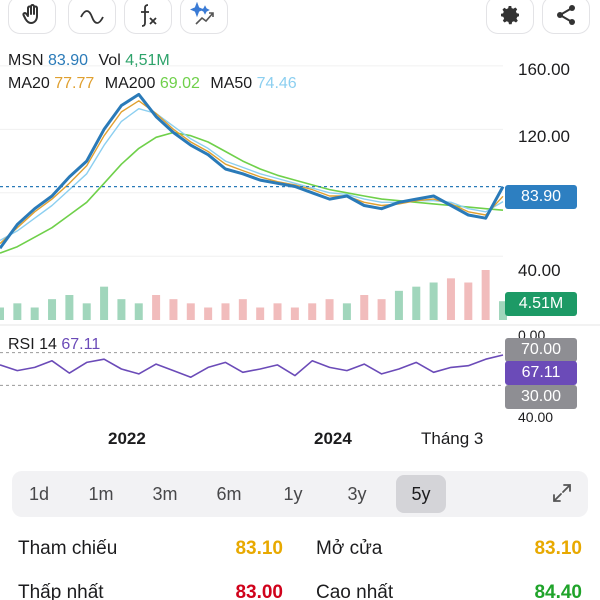 This screenshot has height=600, width=600. I want to click on share-button, so click(566, 17).